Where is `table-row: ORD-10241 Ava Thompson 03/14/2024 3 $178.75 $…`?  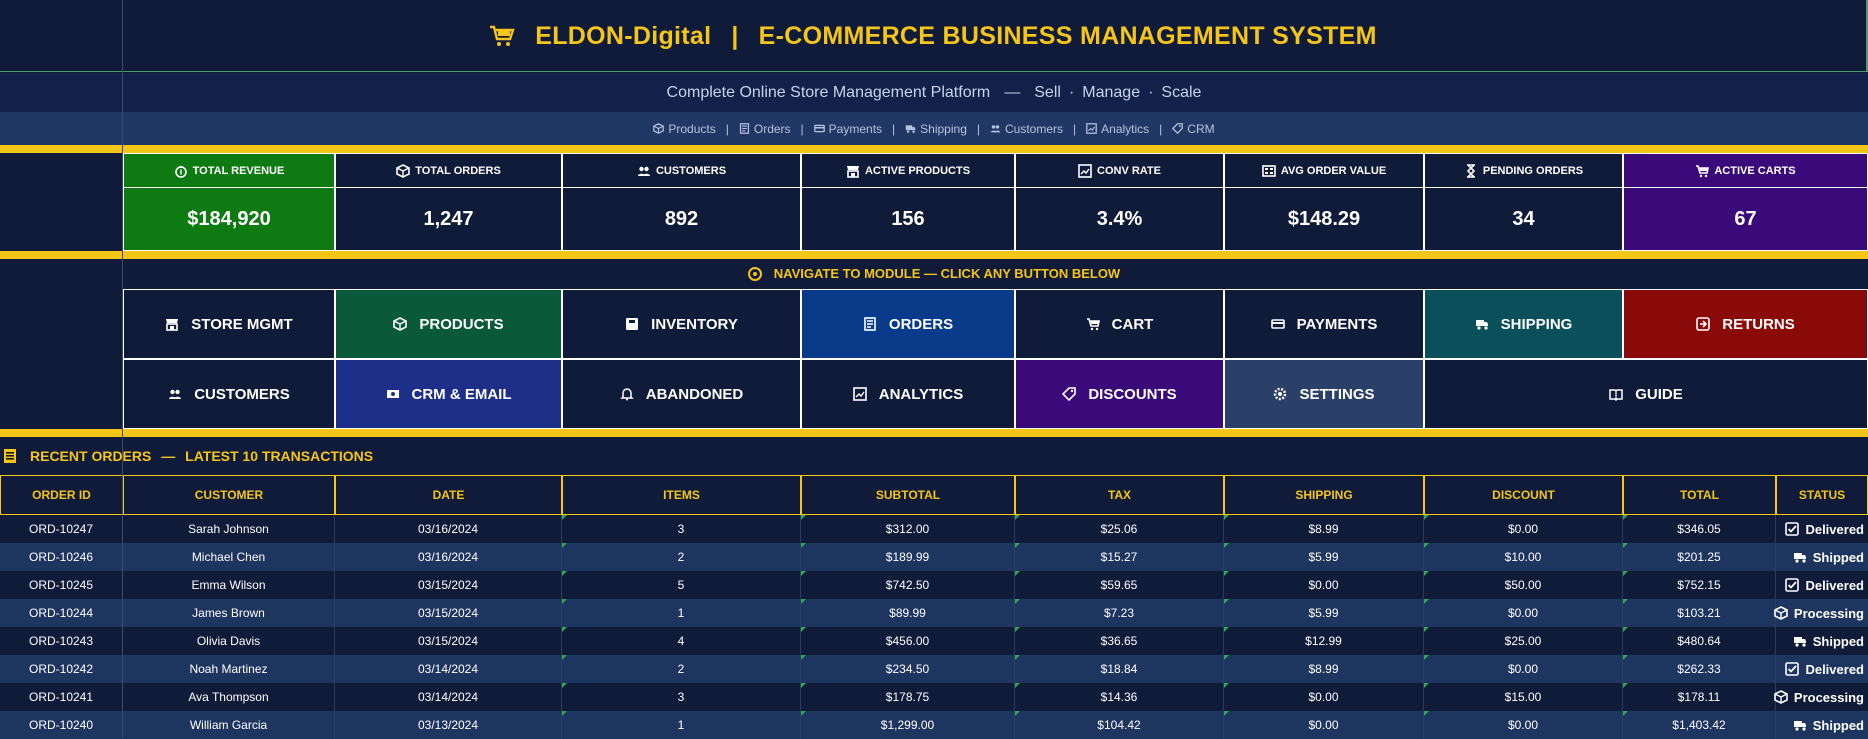
table-row: ORD-10241 Ava Thompson 03/14/2024 3 $178.75 $… is located at coordinates (934, 697).